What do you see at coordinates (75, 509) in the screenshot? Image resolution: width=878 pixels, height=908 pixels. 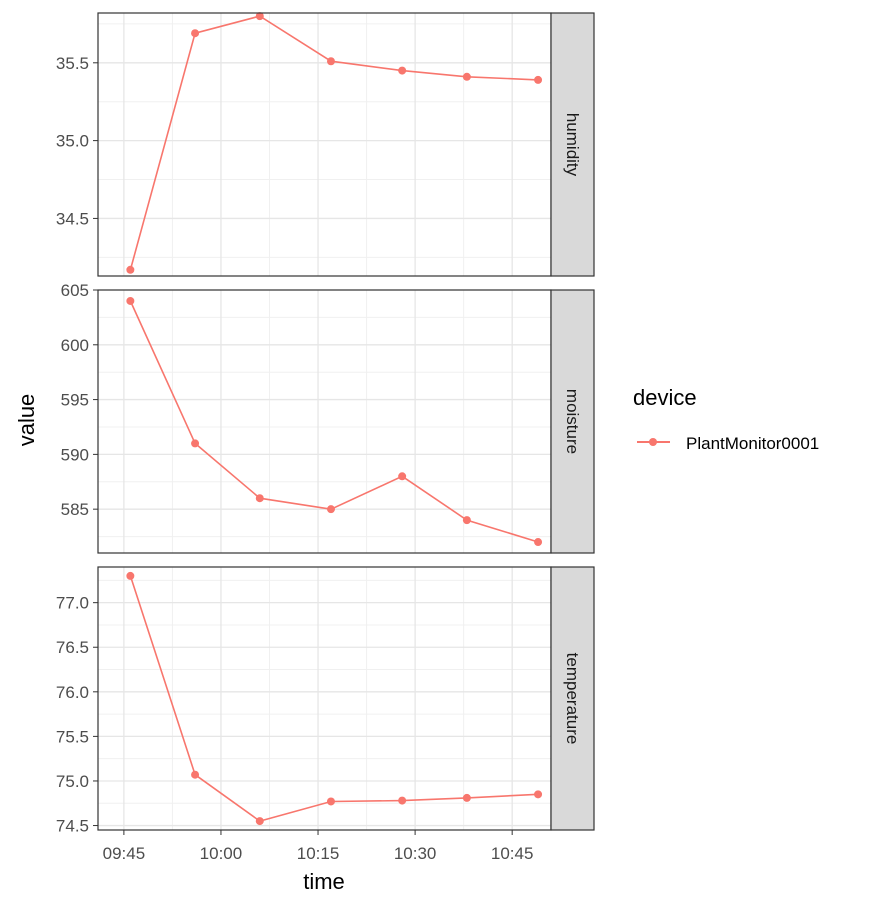 I see `y-tick-label: 585` at bounding box center [75, 509].